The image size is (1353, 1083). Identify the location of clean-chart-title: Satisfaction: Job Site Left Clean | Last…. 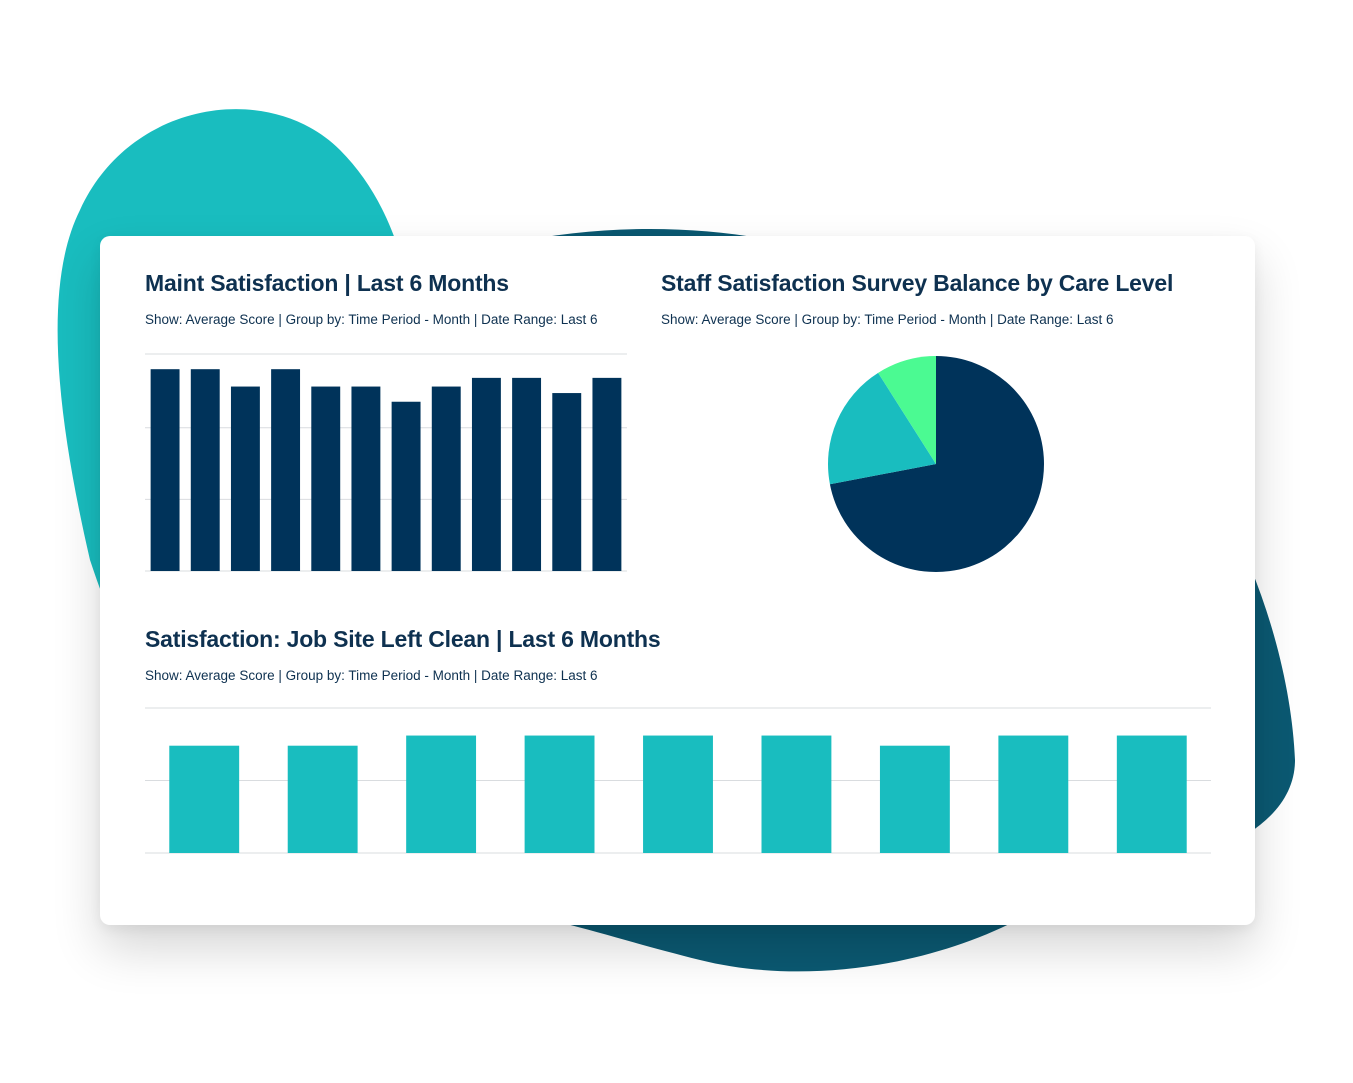
(403, 639).